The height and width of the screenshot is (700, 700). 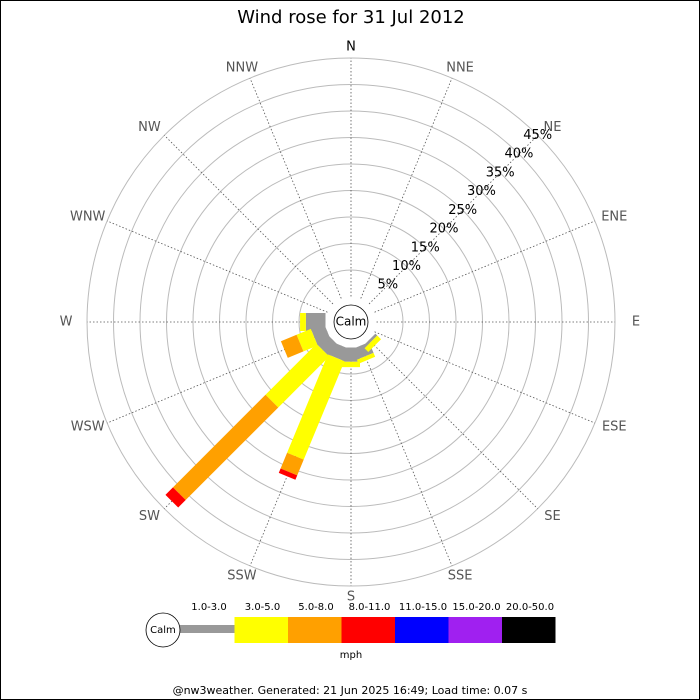 What do you see at coordinates (476, 607) in the screenshot?
I see `legend-label: 15.0-20.0` at bounding box center [476, 607].